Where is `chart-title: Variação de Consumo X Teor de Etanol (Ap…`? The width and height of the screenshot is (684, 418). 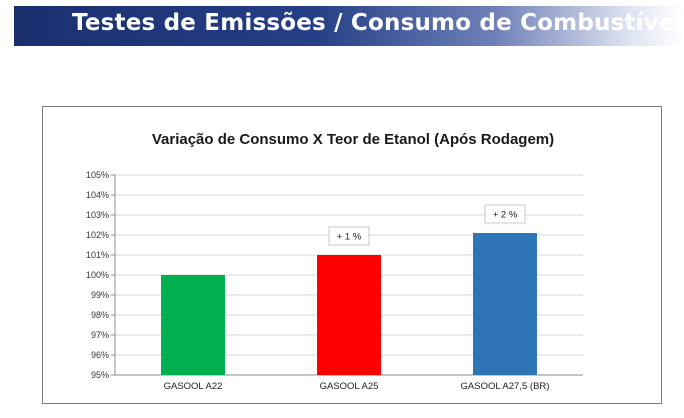
chart-title: Variação de Consumo X Teor de Etanol (Ap… is located at coordinates (353, 139).